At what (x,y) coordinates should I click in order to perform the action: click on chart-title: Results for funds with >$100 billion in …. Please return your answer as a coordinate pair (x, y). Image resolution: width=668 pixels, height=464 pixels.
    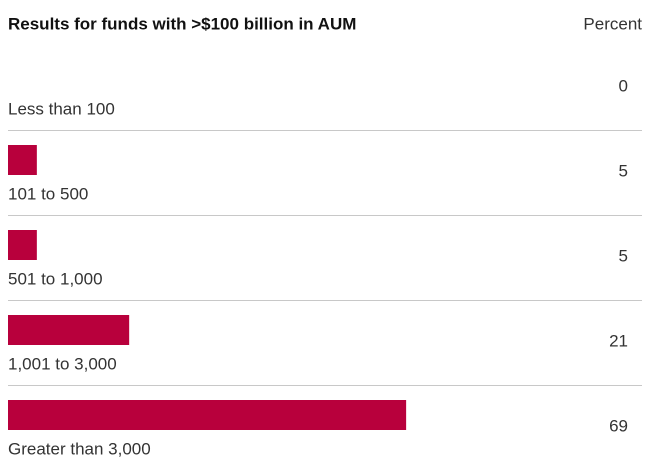
    Looking at the image, I should click on (182, 23).